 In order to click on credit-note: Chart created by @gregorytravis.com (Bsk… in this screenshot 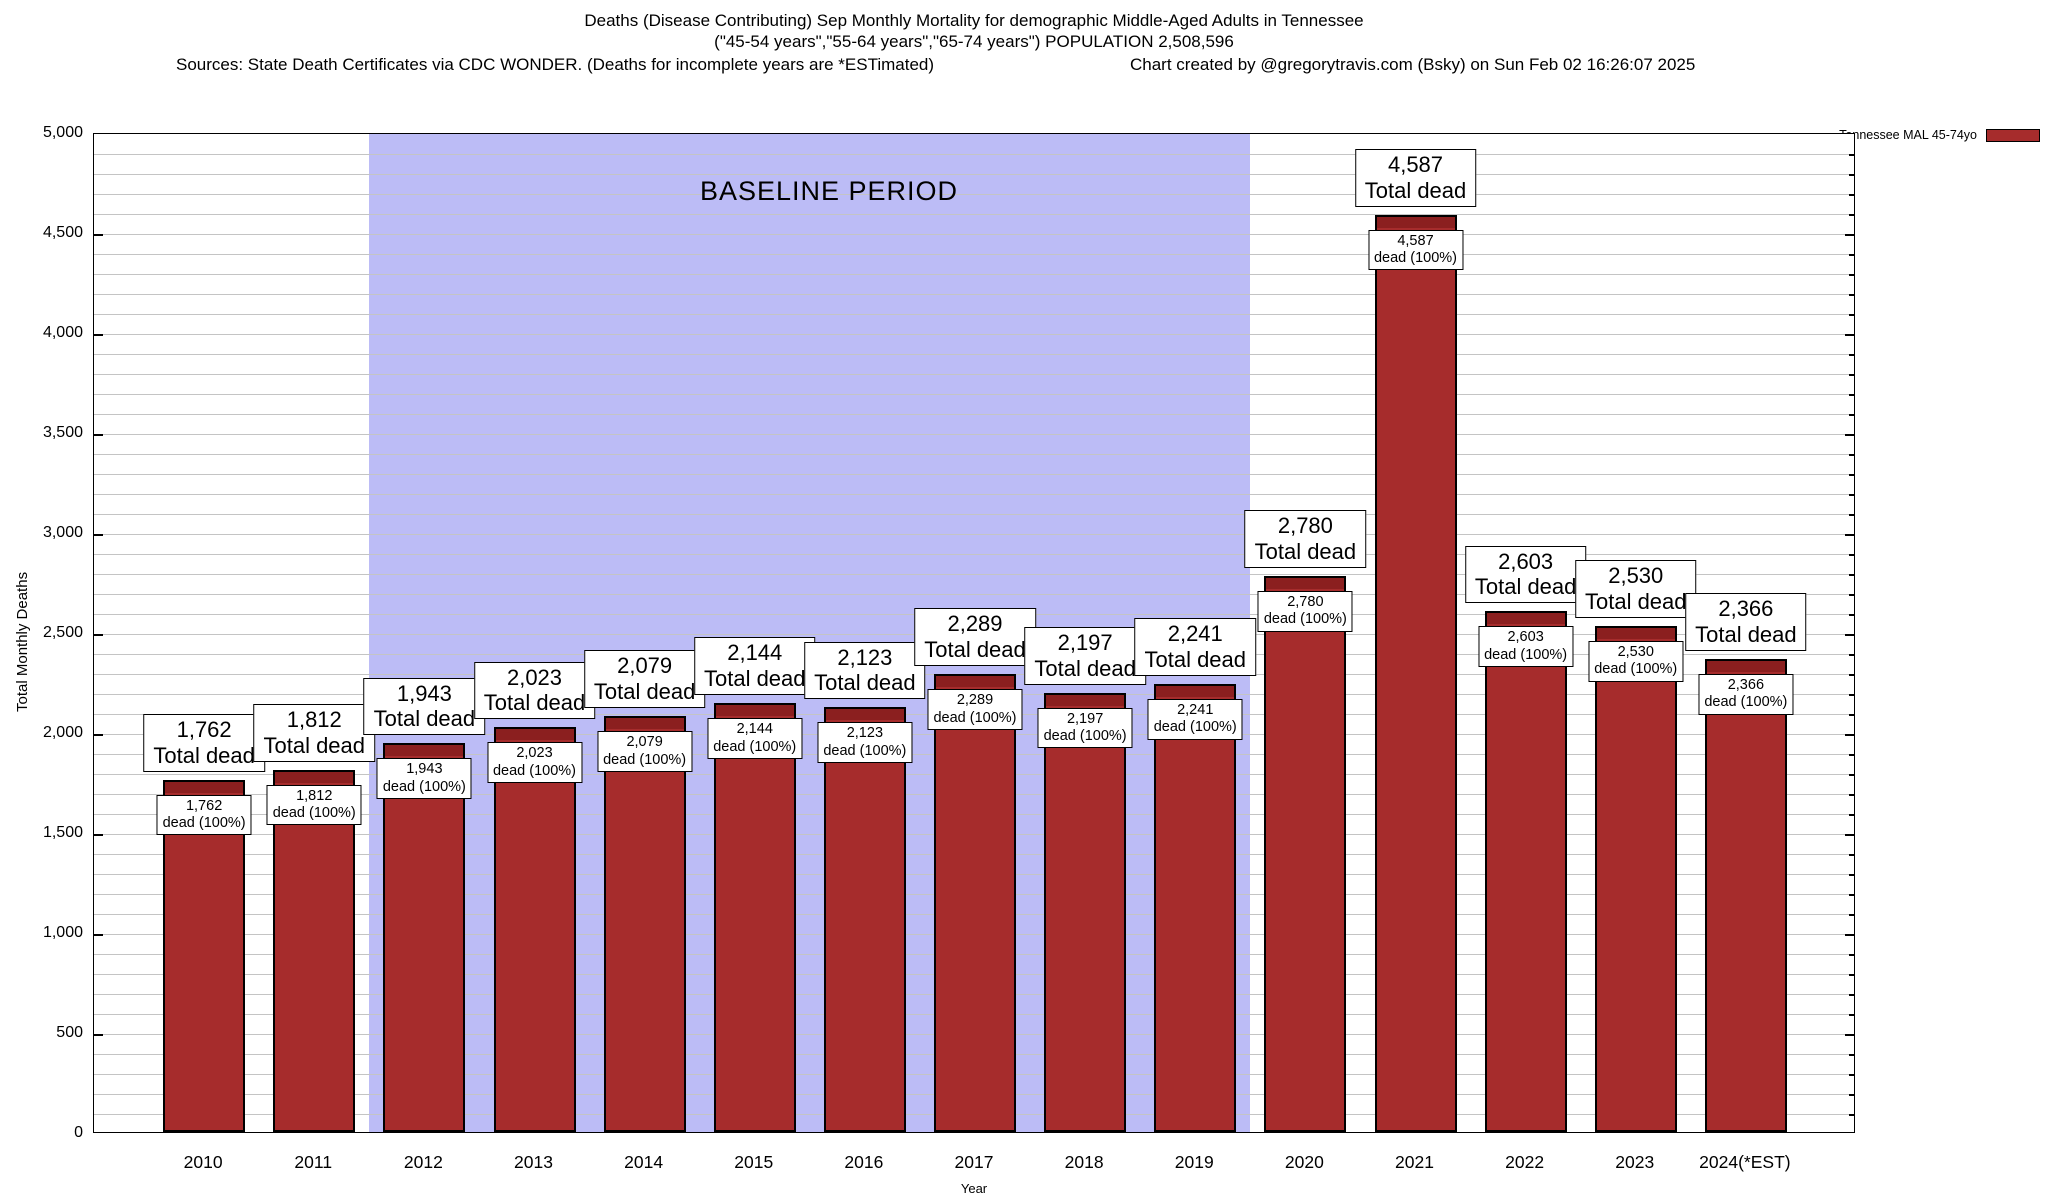, I will do `click(1413, 64)`.